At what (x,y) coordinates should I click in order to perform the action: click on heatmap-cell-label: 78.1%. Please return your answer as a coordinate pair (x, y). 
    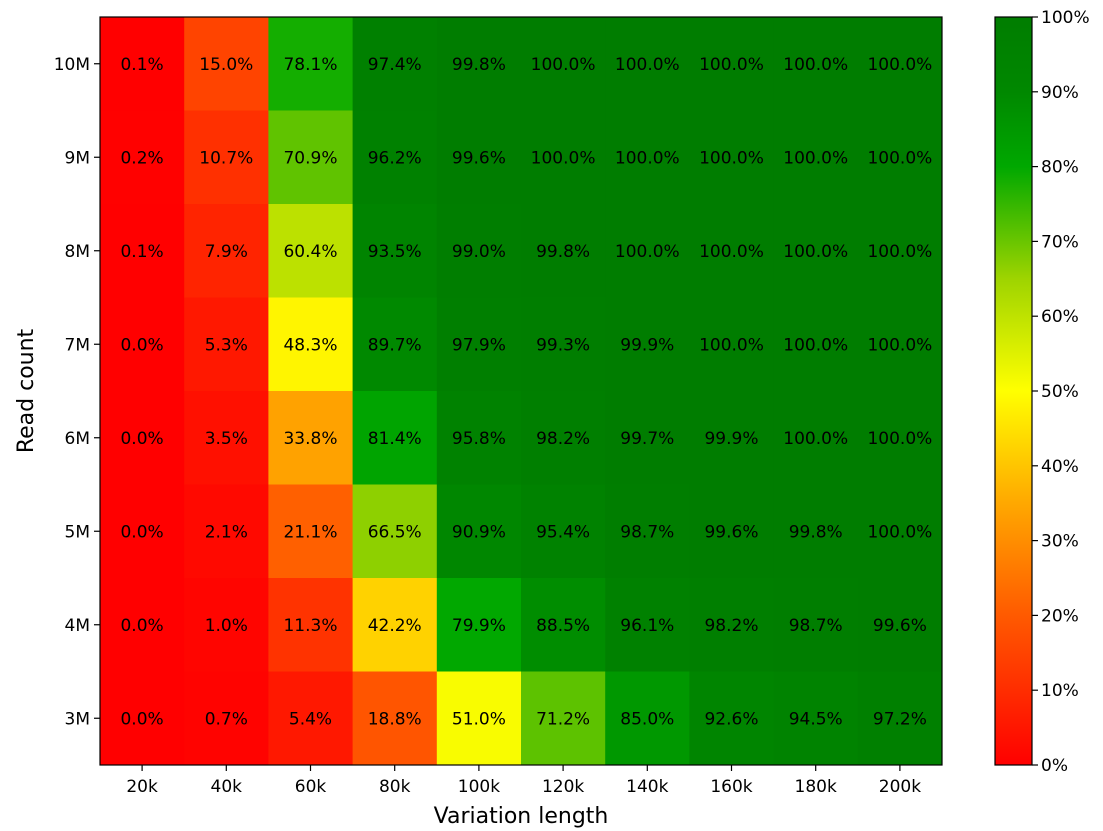
    Looking at the image, I should click on (310, 65).